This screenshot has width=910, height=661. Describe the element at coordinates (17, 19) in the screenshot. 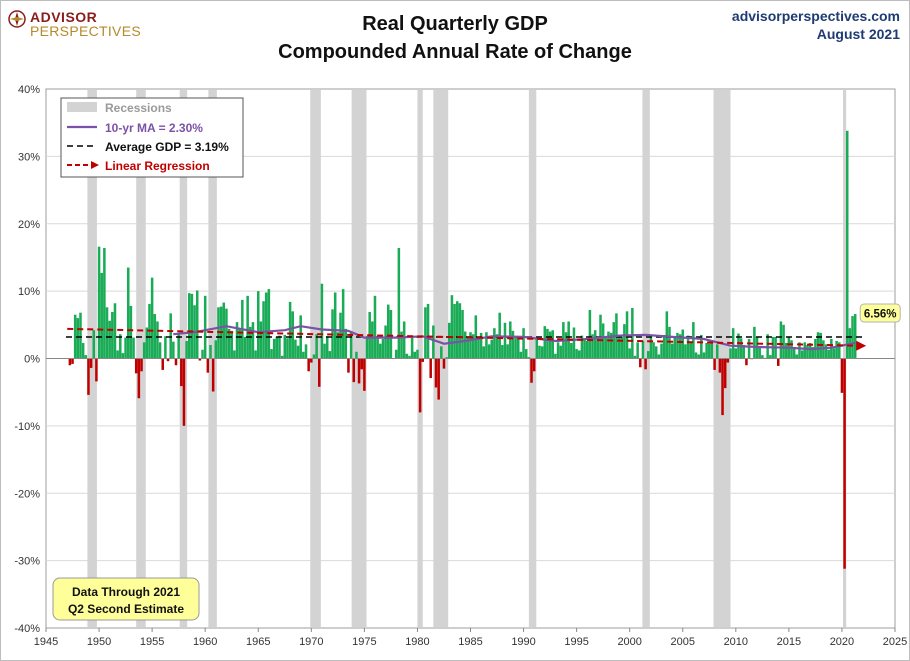

I see `compass-icon` at that location.